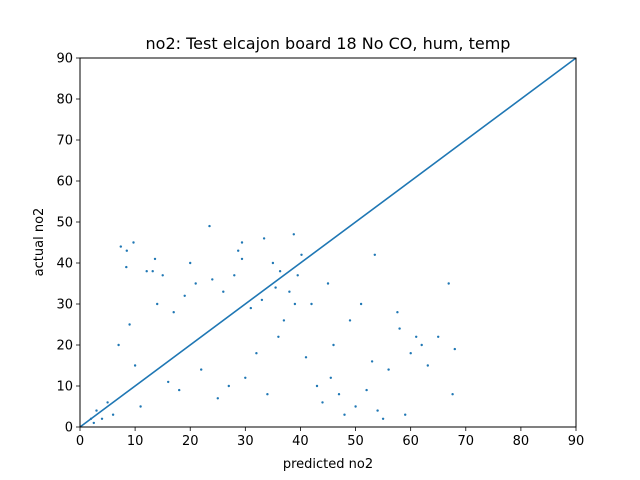 Image resolution: width=640 pixels, height=480 pixels. What do you see at coordinates (328, 464) in the screenshot?
I see `x-axis-label: predicted no2` at bounding box center [328, 464].